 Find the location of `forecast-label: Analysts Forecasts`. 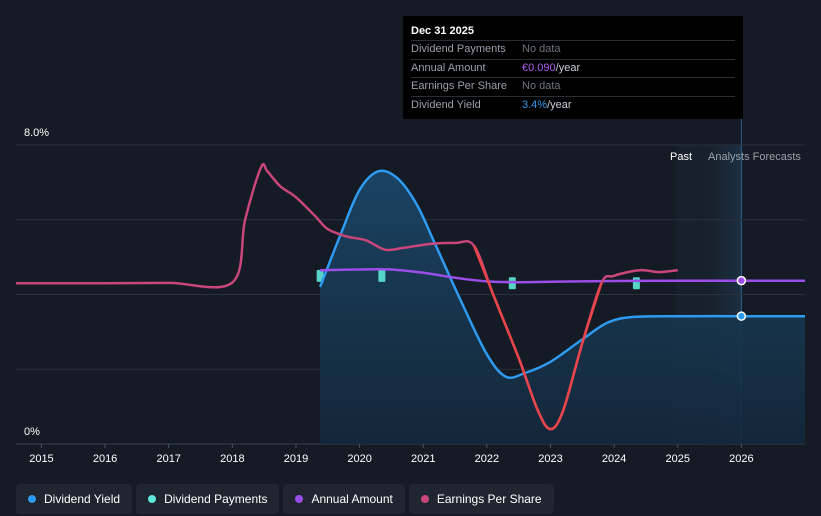

forecast-label: Analysts Forecasts is located at coordinates (754, 157).